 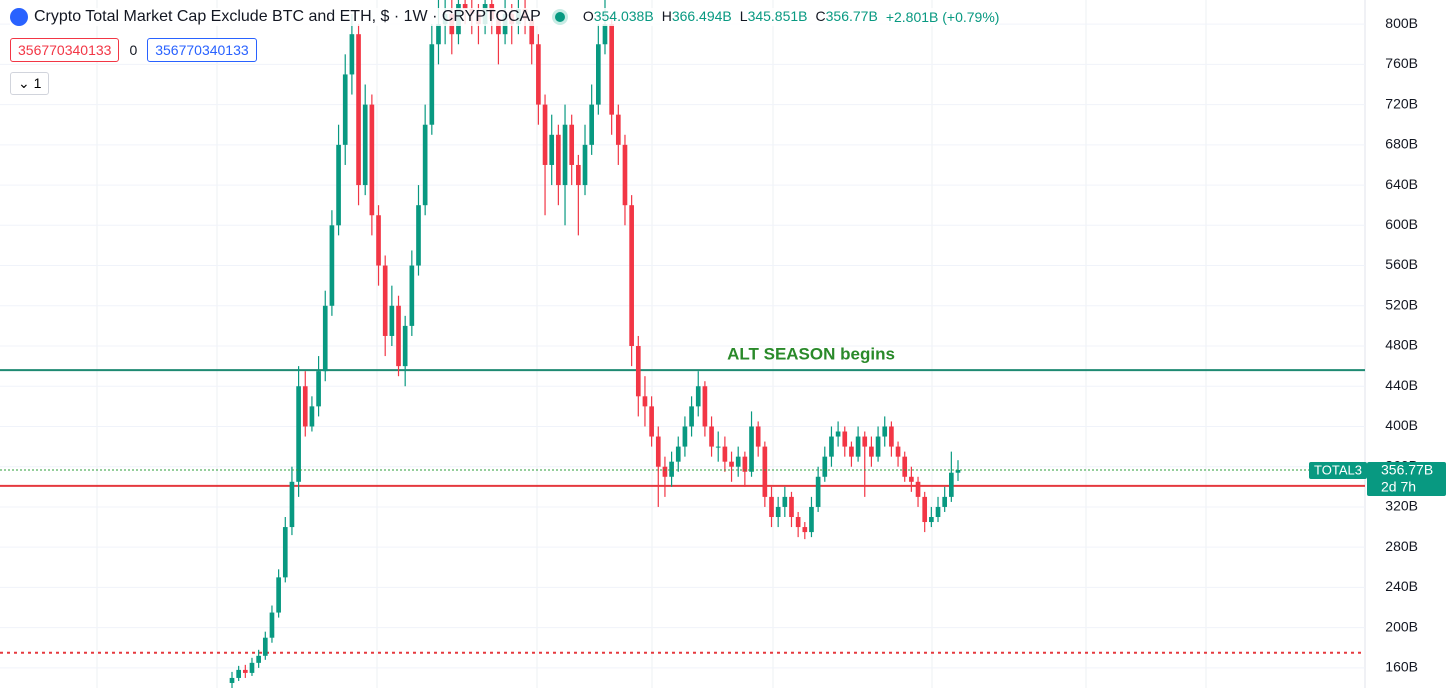 What do you see at coordinates (1401, 546) in the screenshot?
I see `y-tick-label: 280B` at bounding box center [1401, 546].